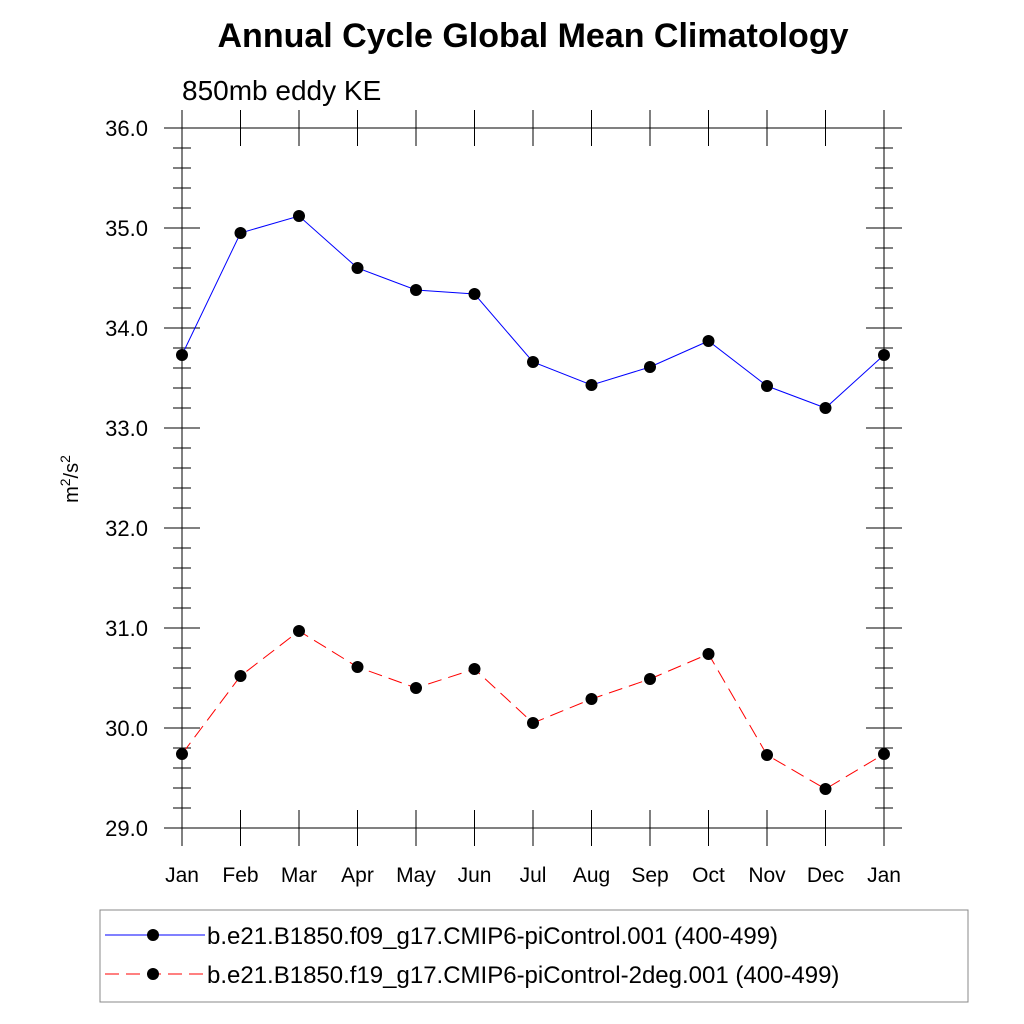  Describe the element at coordinates (299, 875) in the screenshot. I see `x-tick-label: Mar` at that location.